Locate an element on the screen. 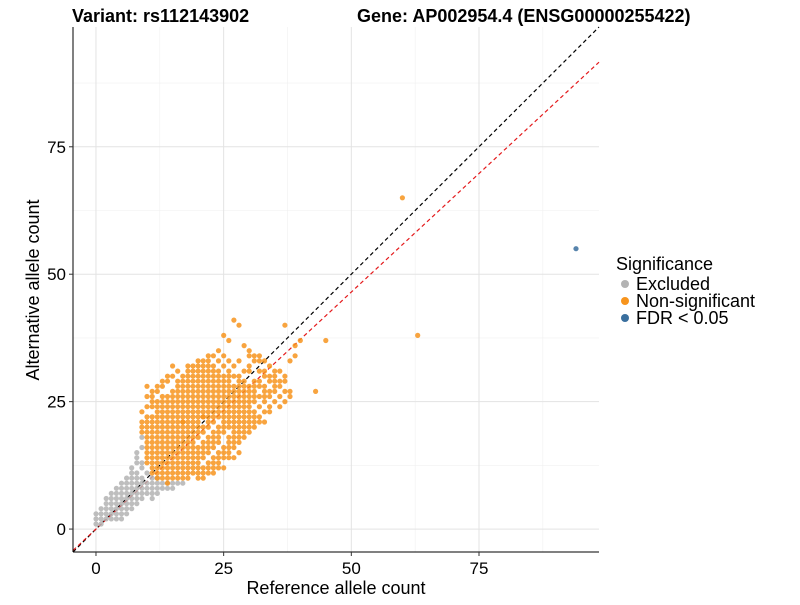  legend-item-non-significant: Non-significant is located at coordinates (688, 301).